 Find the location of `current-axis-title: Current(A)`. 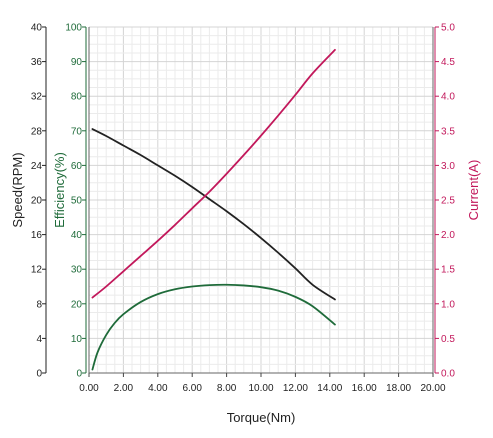

current-axis-title: Current(A) is located at coordinates (473, 190).